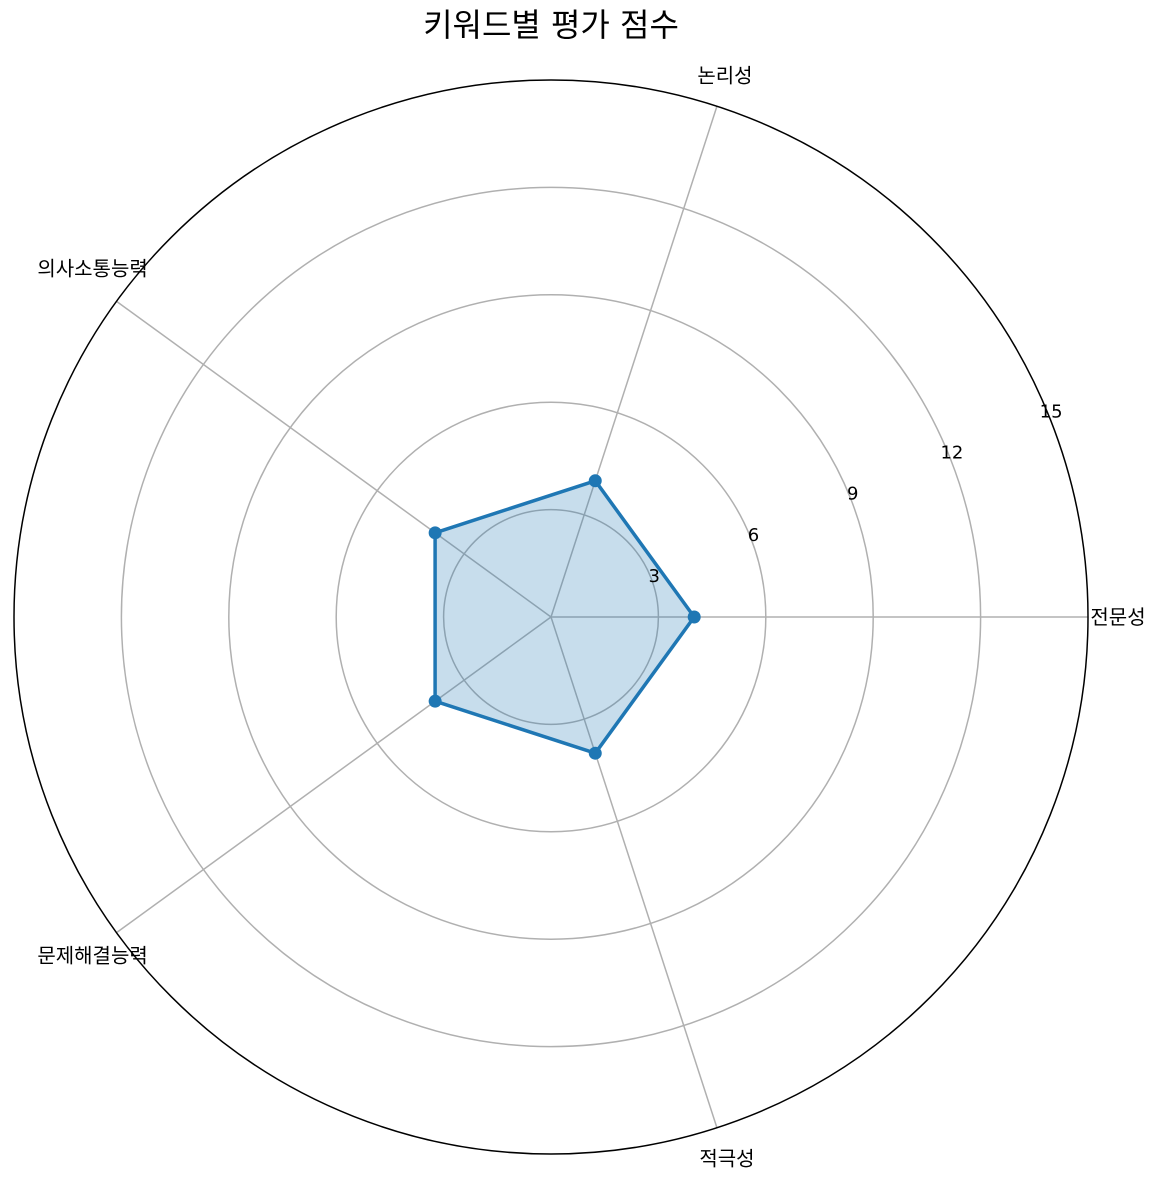 This screenshot has width=1163, height=1180. I want to click on radial-tick-label: 3, so click(653, 576).